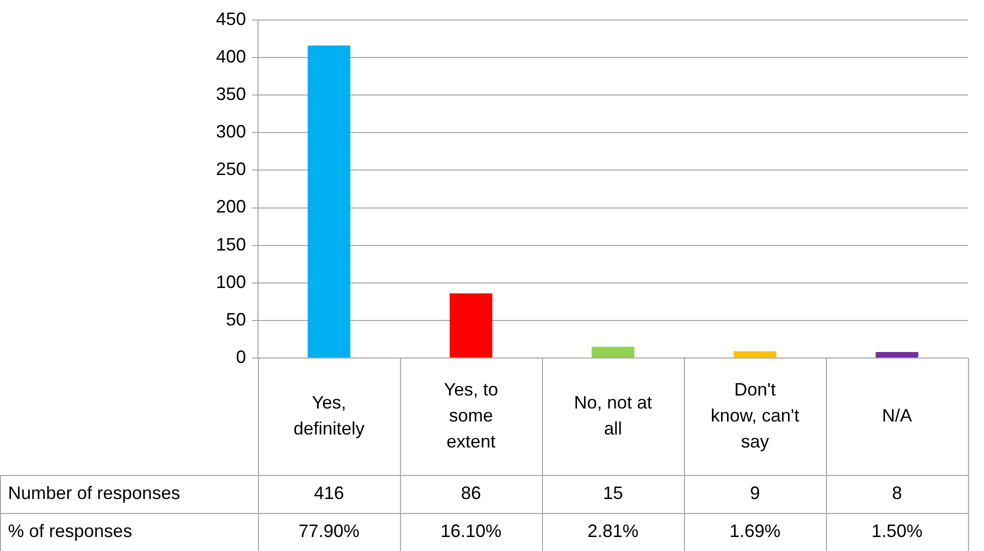 The image size is (984, 551). Describe the element at coordinates (471, 415) in the screenshot. I see `x-tick-label: Yes, to some extent` at that location.